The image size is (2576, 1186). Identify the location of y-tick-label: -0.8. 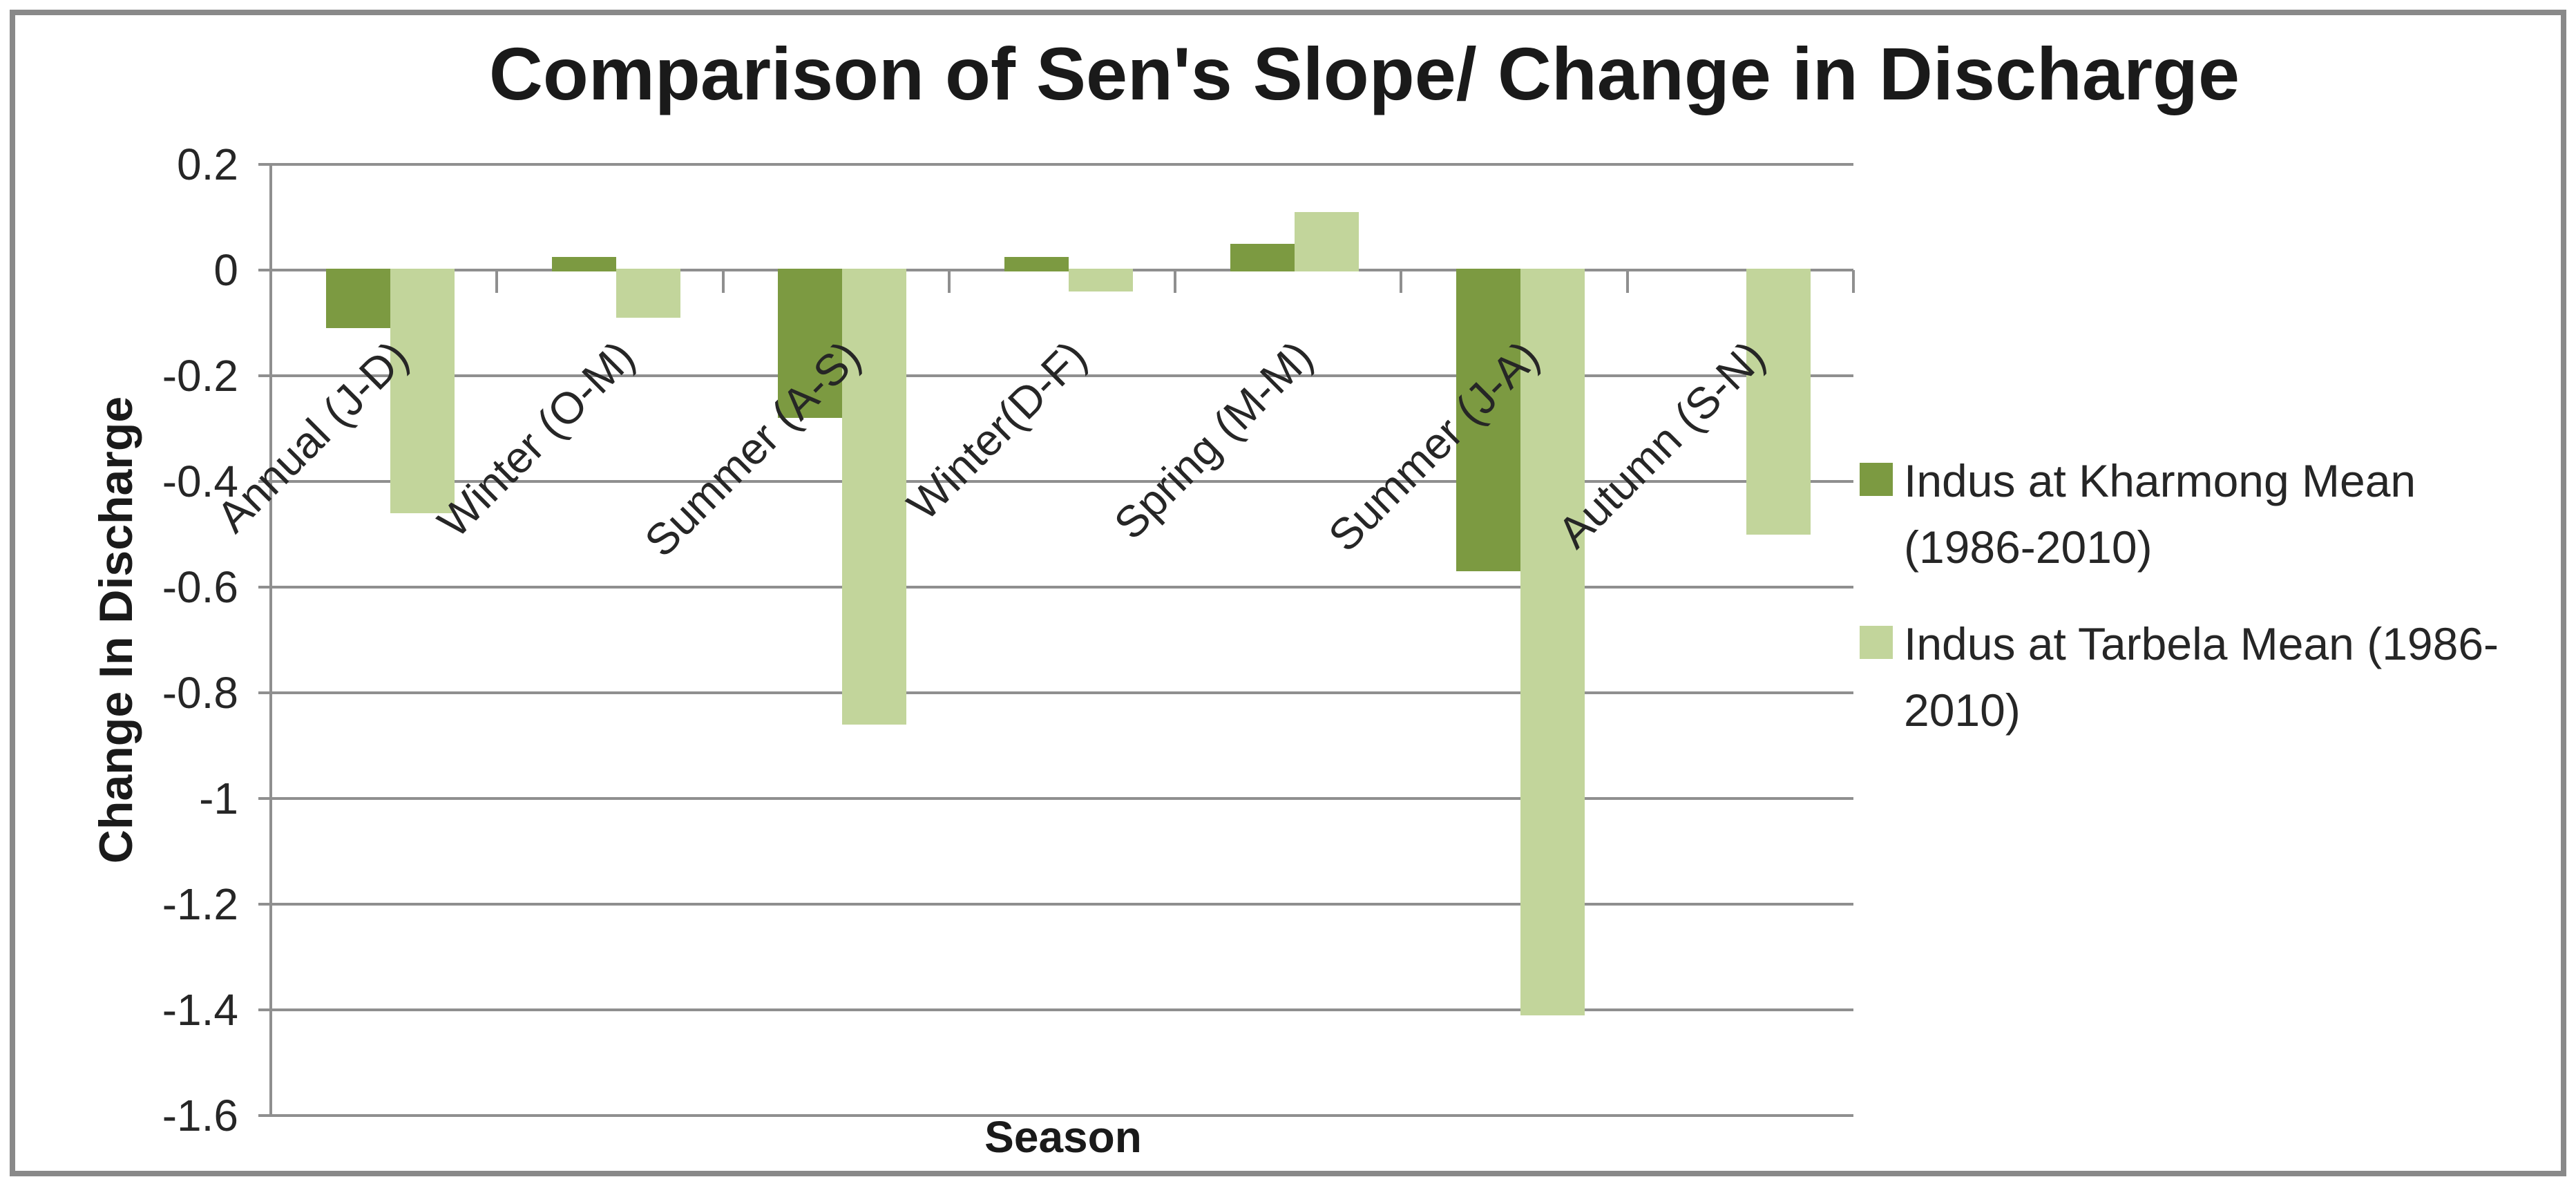
(200, 693).